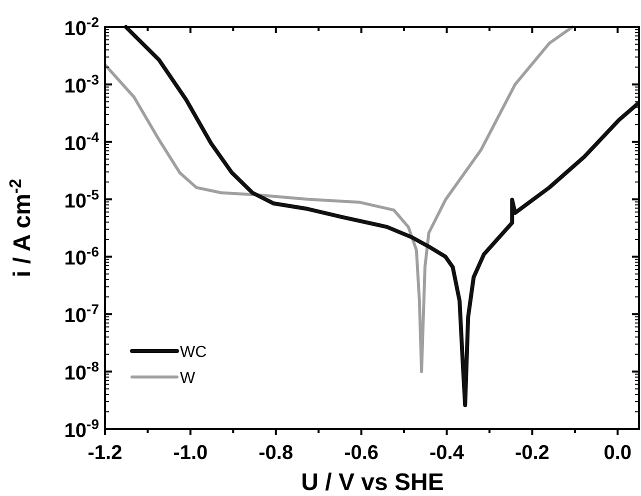 The width and height of the screenshot is (641, 496). Describe the element at coordinates (82, 27) in the screenshot. I see `y-tick-label: 10$^{-2}$` at that location.